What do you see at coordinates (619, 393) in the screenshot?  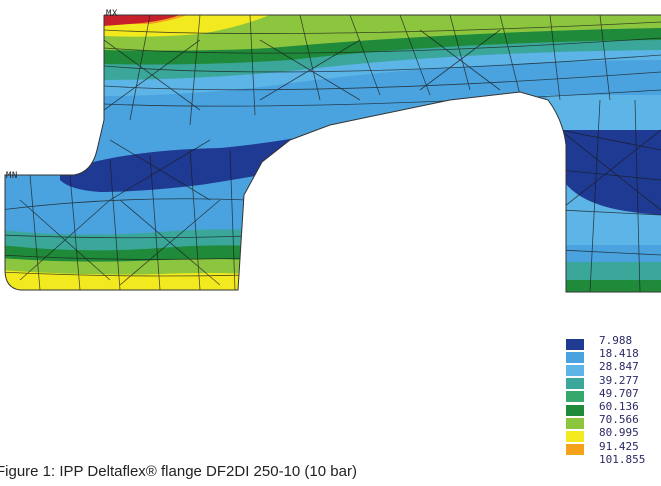 I see `legend-value: 49.707` at bounding box center [619, 393].